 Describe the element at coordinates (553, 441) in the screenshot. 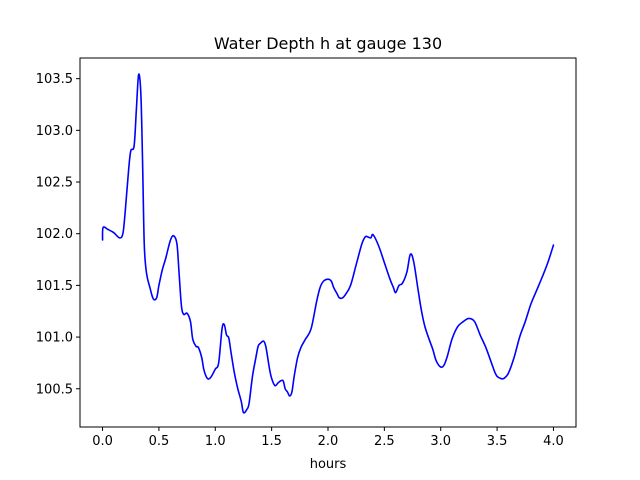

I see `x-tick-label: 4.0` at that location.